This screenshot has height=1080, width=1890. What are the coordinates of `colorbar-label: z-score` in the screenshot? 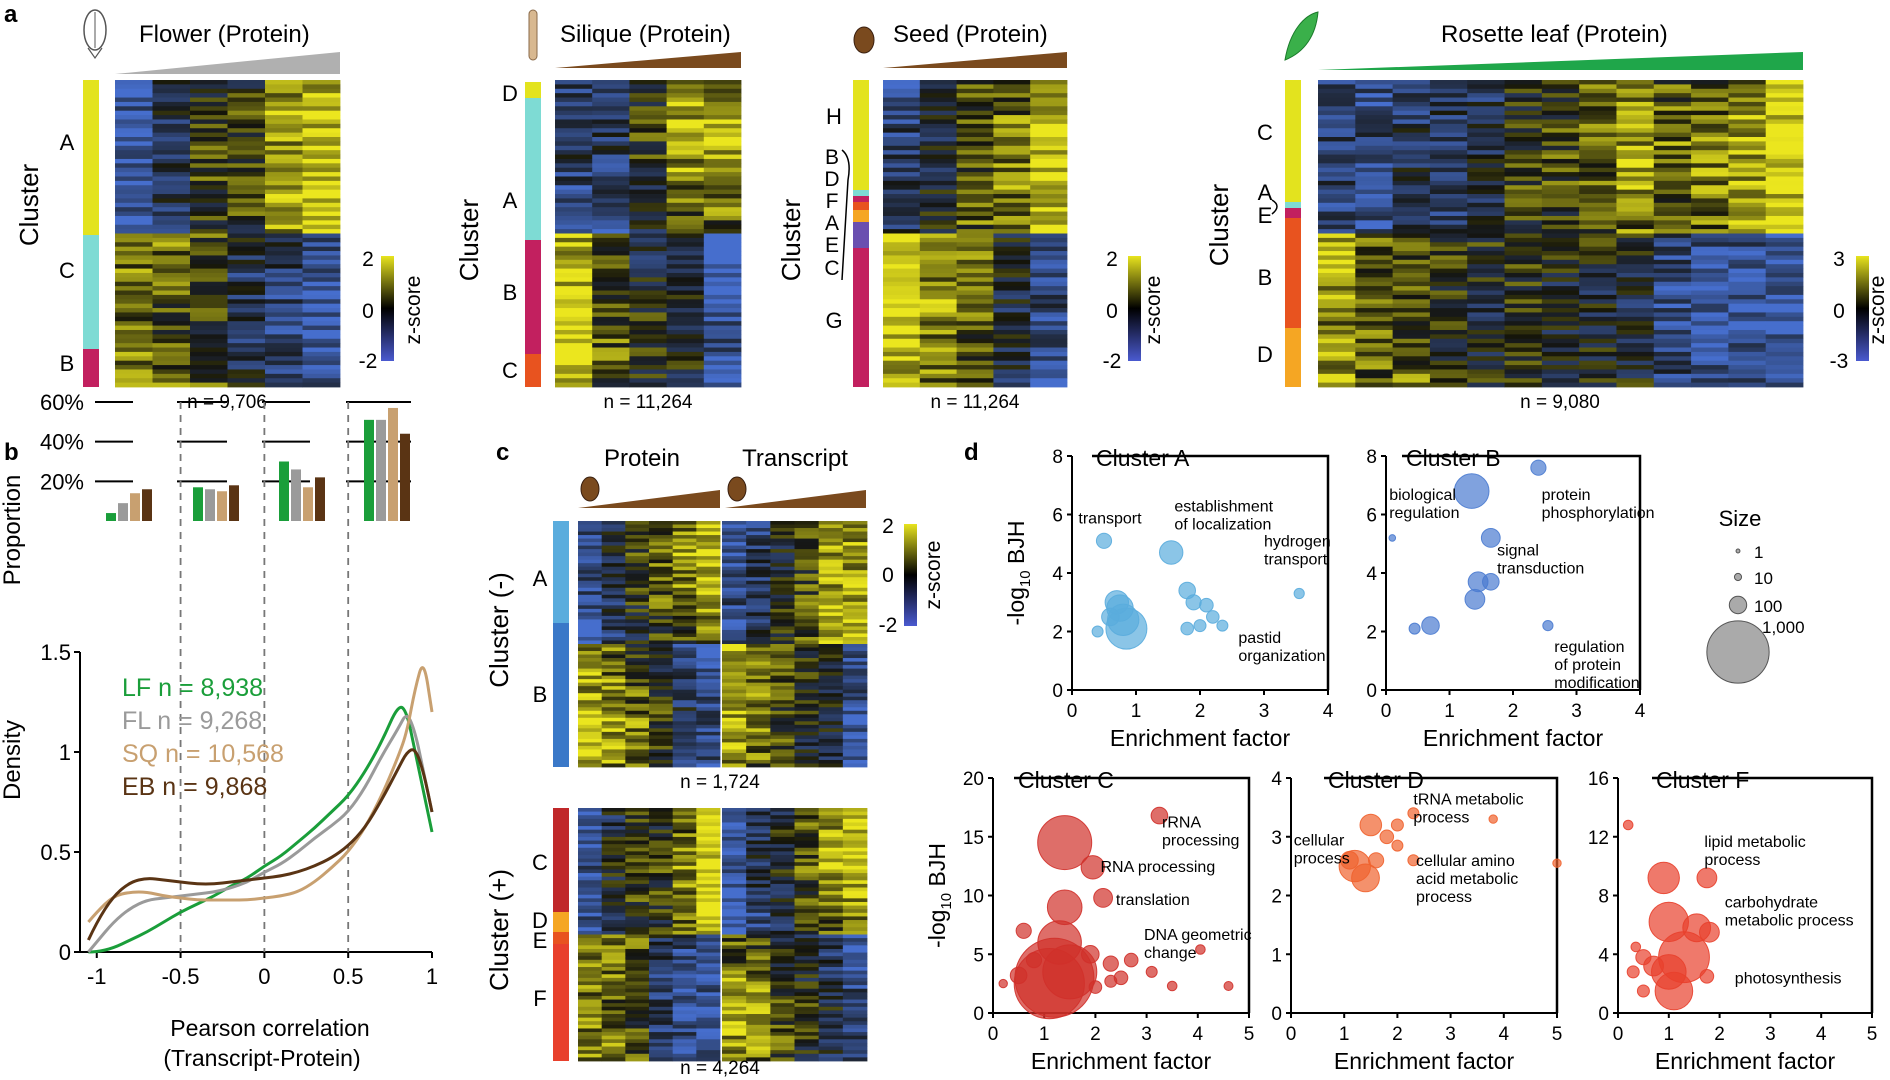 It's located at (413, 310).